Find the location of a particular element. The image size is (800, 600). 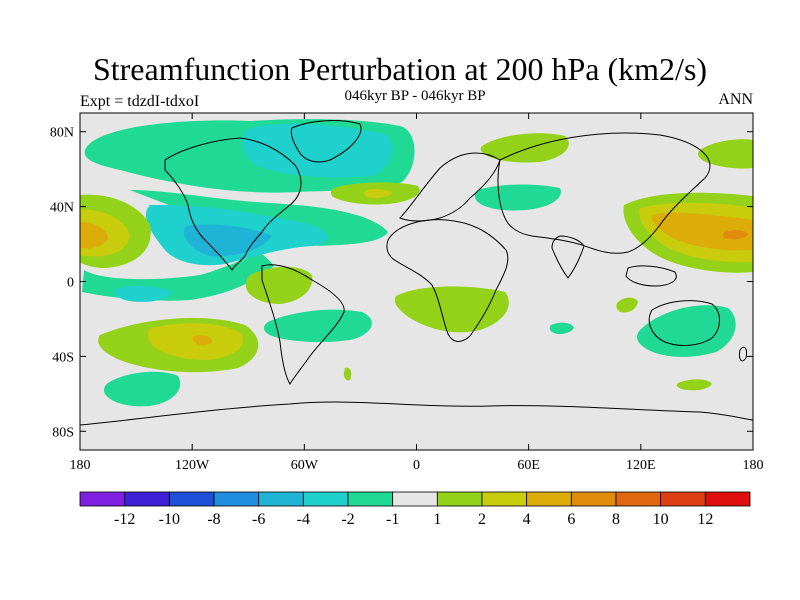

colorbar-label: 6 is located at coordinates (571, 519).